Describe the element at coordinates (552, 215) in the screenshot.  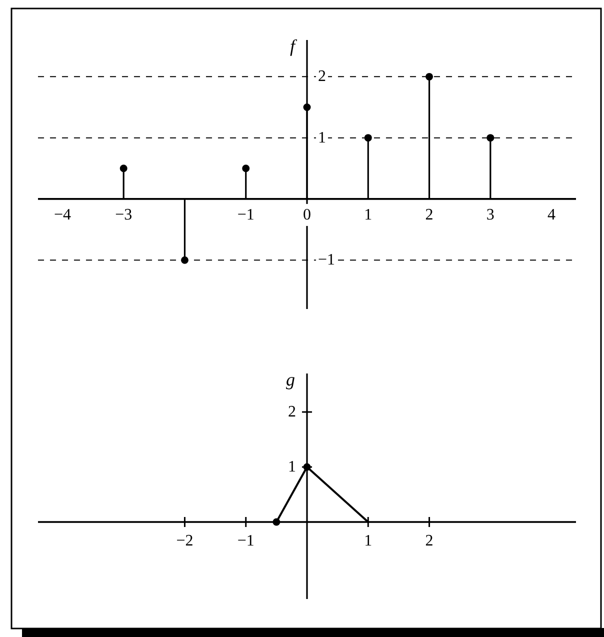
I see `x-tick-label: 4` at that location.